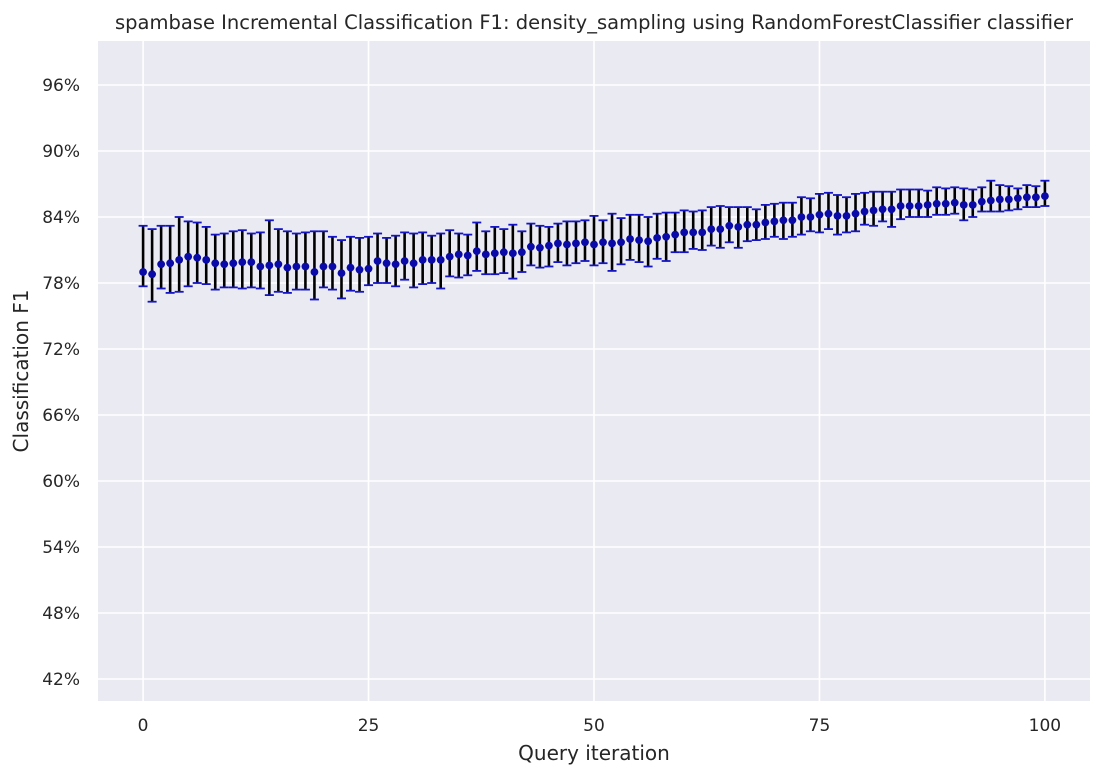 The width and height of the screenshot is (1104, 779). I want to click on y-tick-label: 42%, so click(61, 680).